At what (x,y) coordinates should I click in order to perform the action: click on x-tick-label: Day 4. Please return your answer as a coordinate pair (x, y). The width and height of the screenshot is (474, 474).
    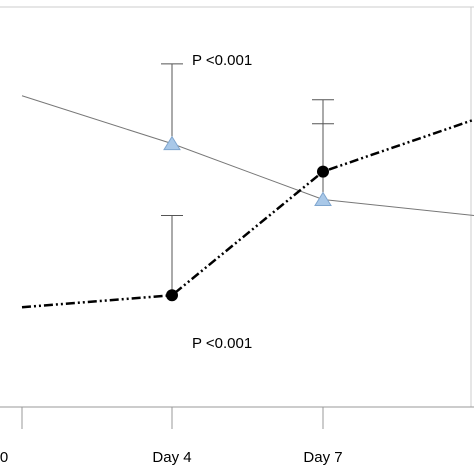
    Looking at the image, I should click on (171, 457).